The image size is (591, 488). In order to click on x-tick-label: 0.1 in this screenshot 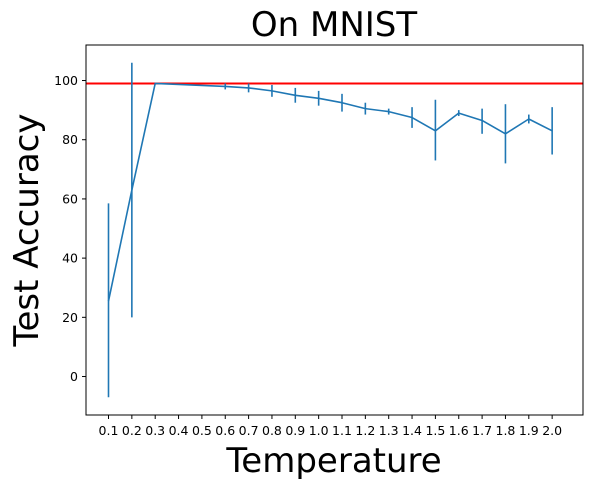, I will do `click(109, 430)`.